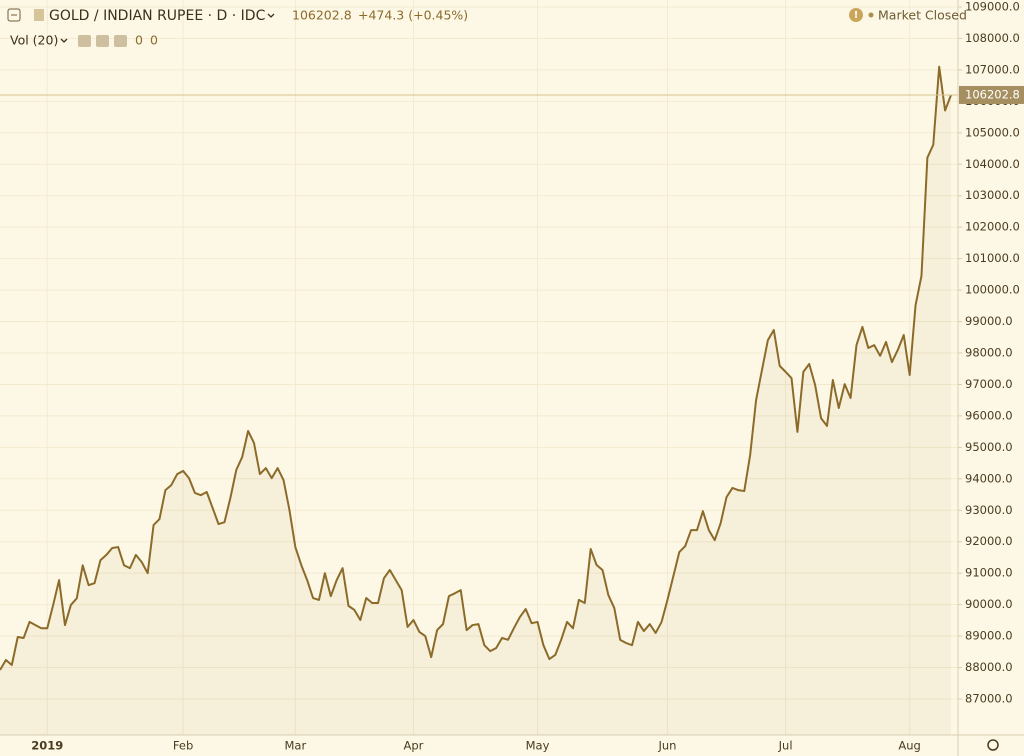  I want to click on y-tick-label: 107000.0, so click(992, 69).